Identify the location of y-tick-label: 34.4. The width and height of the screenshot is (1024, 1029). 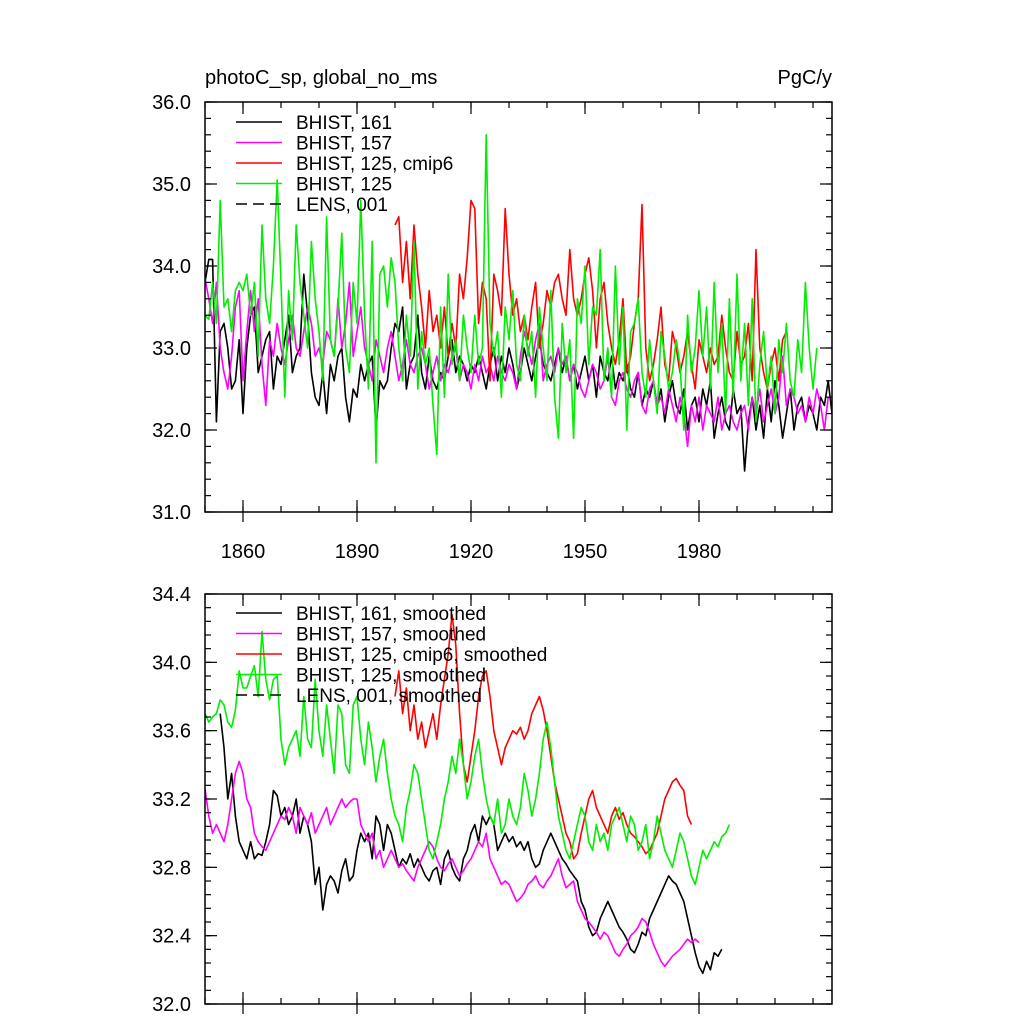
(171, 595).